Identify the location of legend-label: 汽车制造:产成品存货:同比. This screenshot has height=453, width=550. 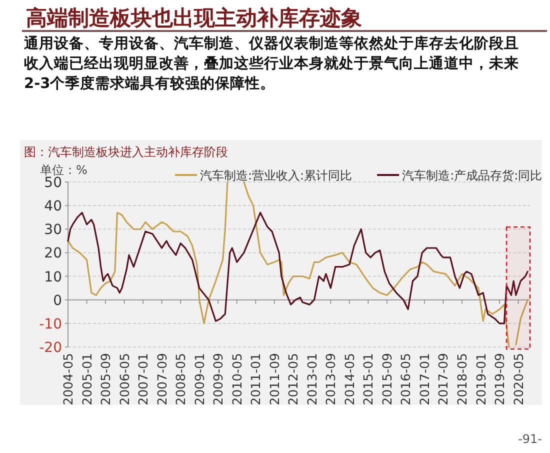
(472, 175).